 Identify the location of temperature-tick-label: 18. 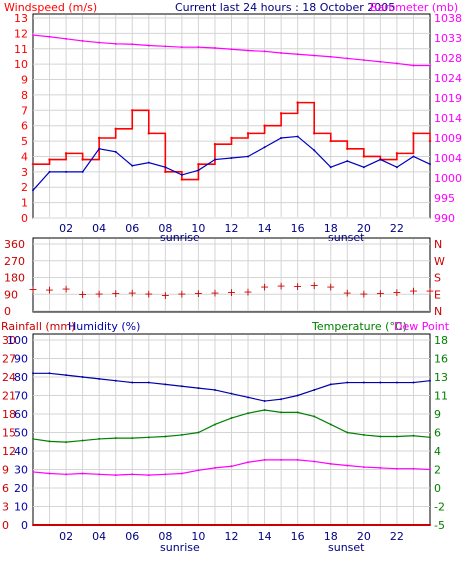
(441, 340).